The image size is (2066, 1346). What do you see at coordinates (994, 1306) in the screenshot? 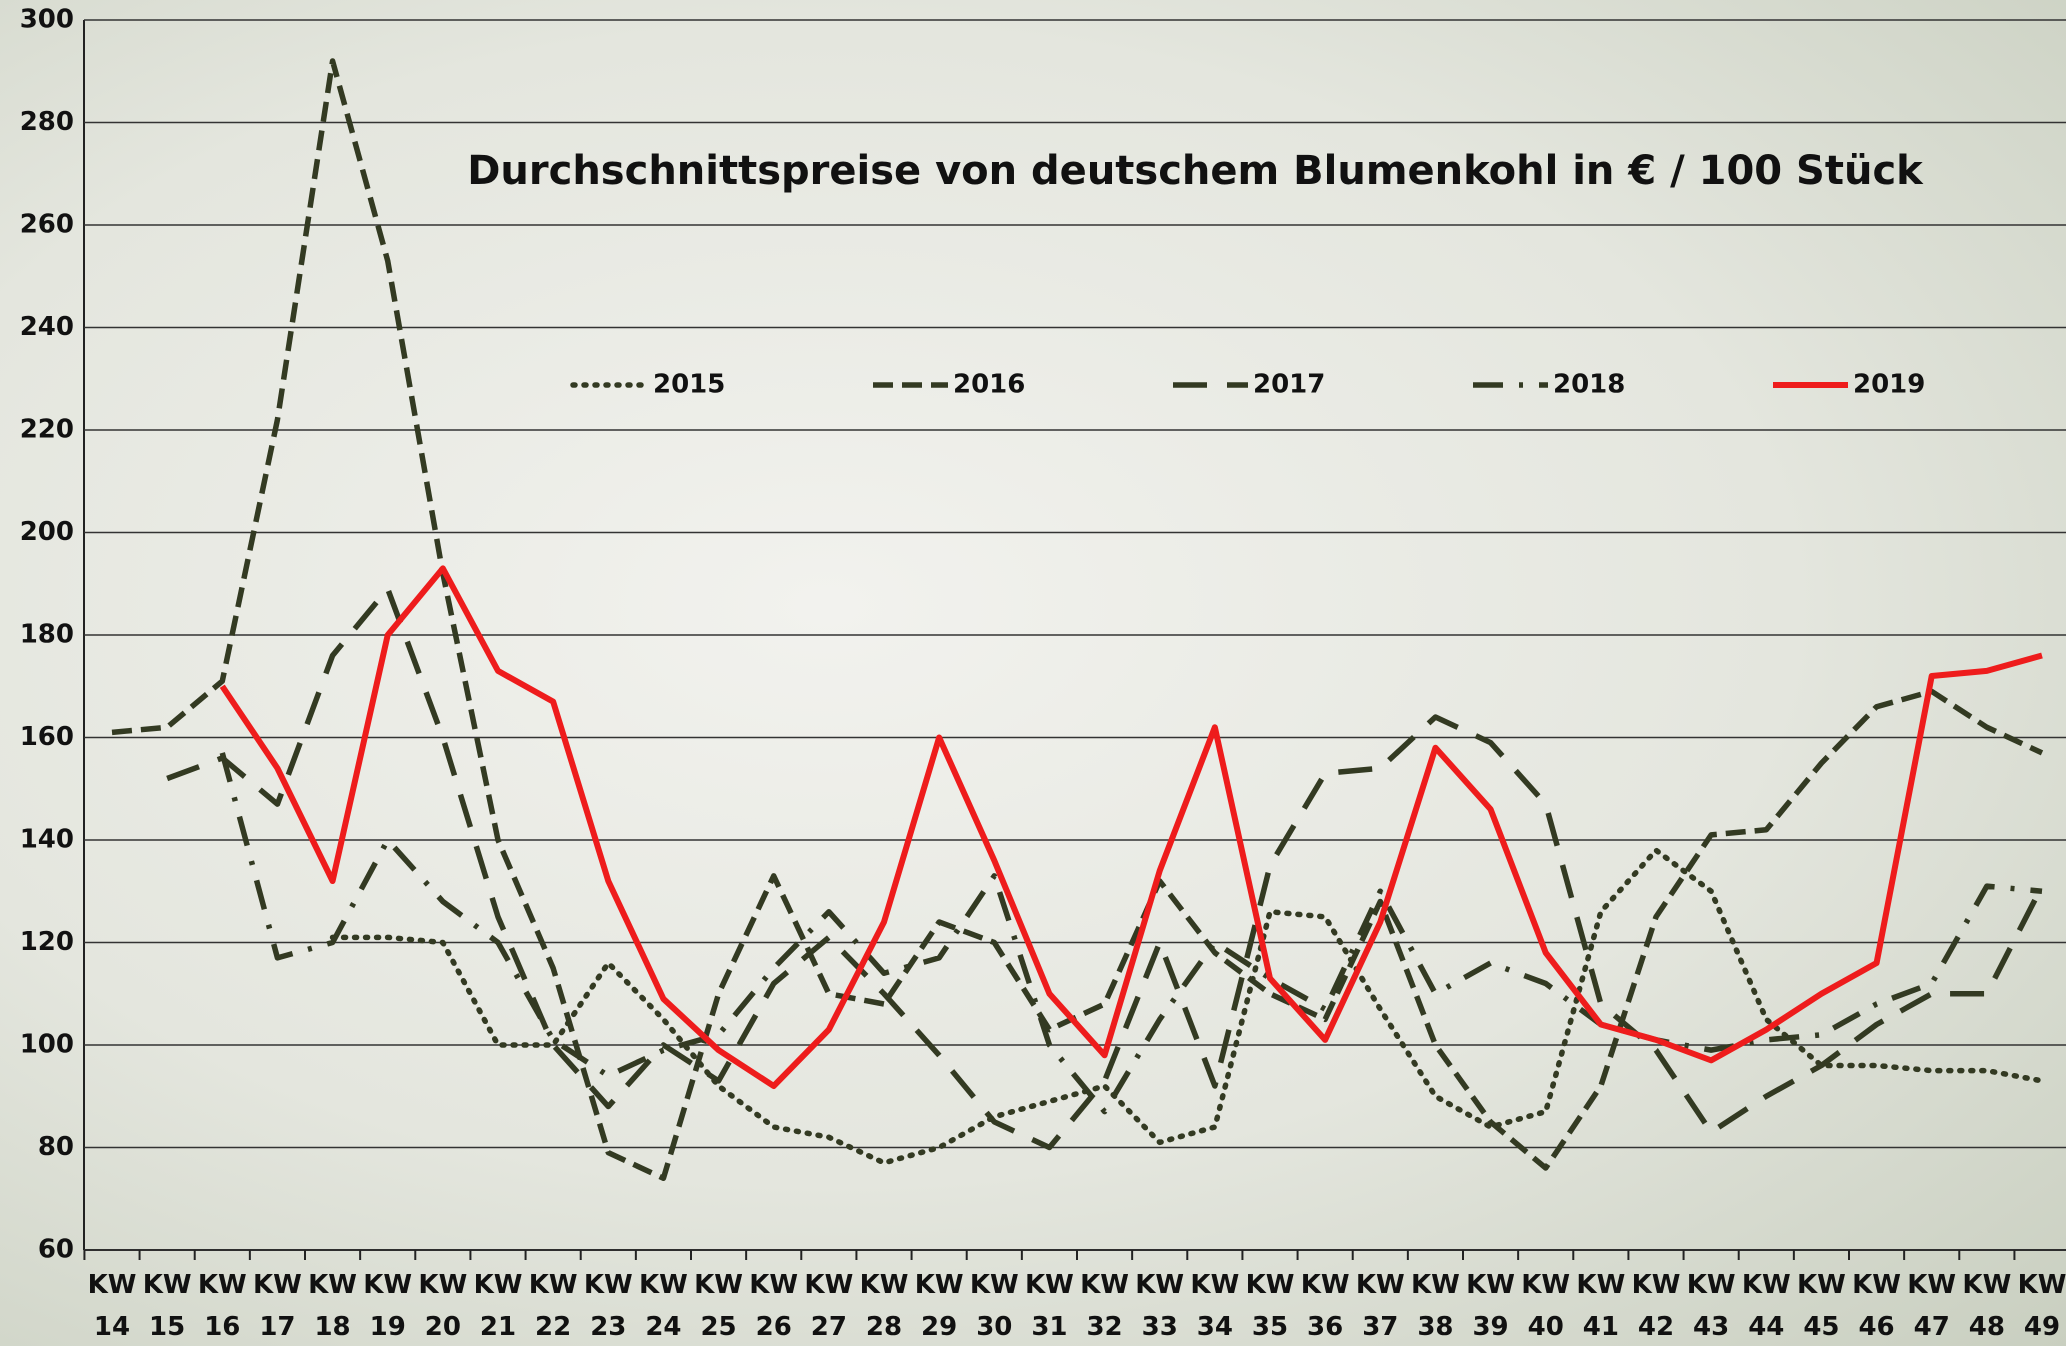
I see `x-tick-label: KW 30` at bounding box center [994, 1306].